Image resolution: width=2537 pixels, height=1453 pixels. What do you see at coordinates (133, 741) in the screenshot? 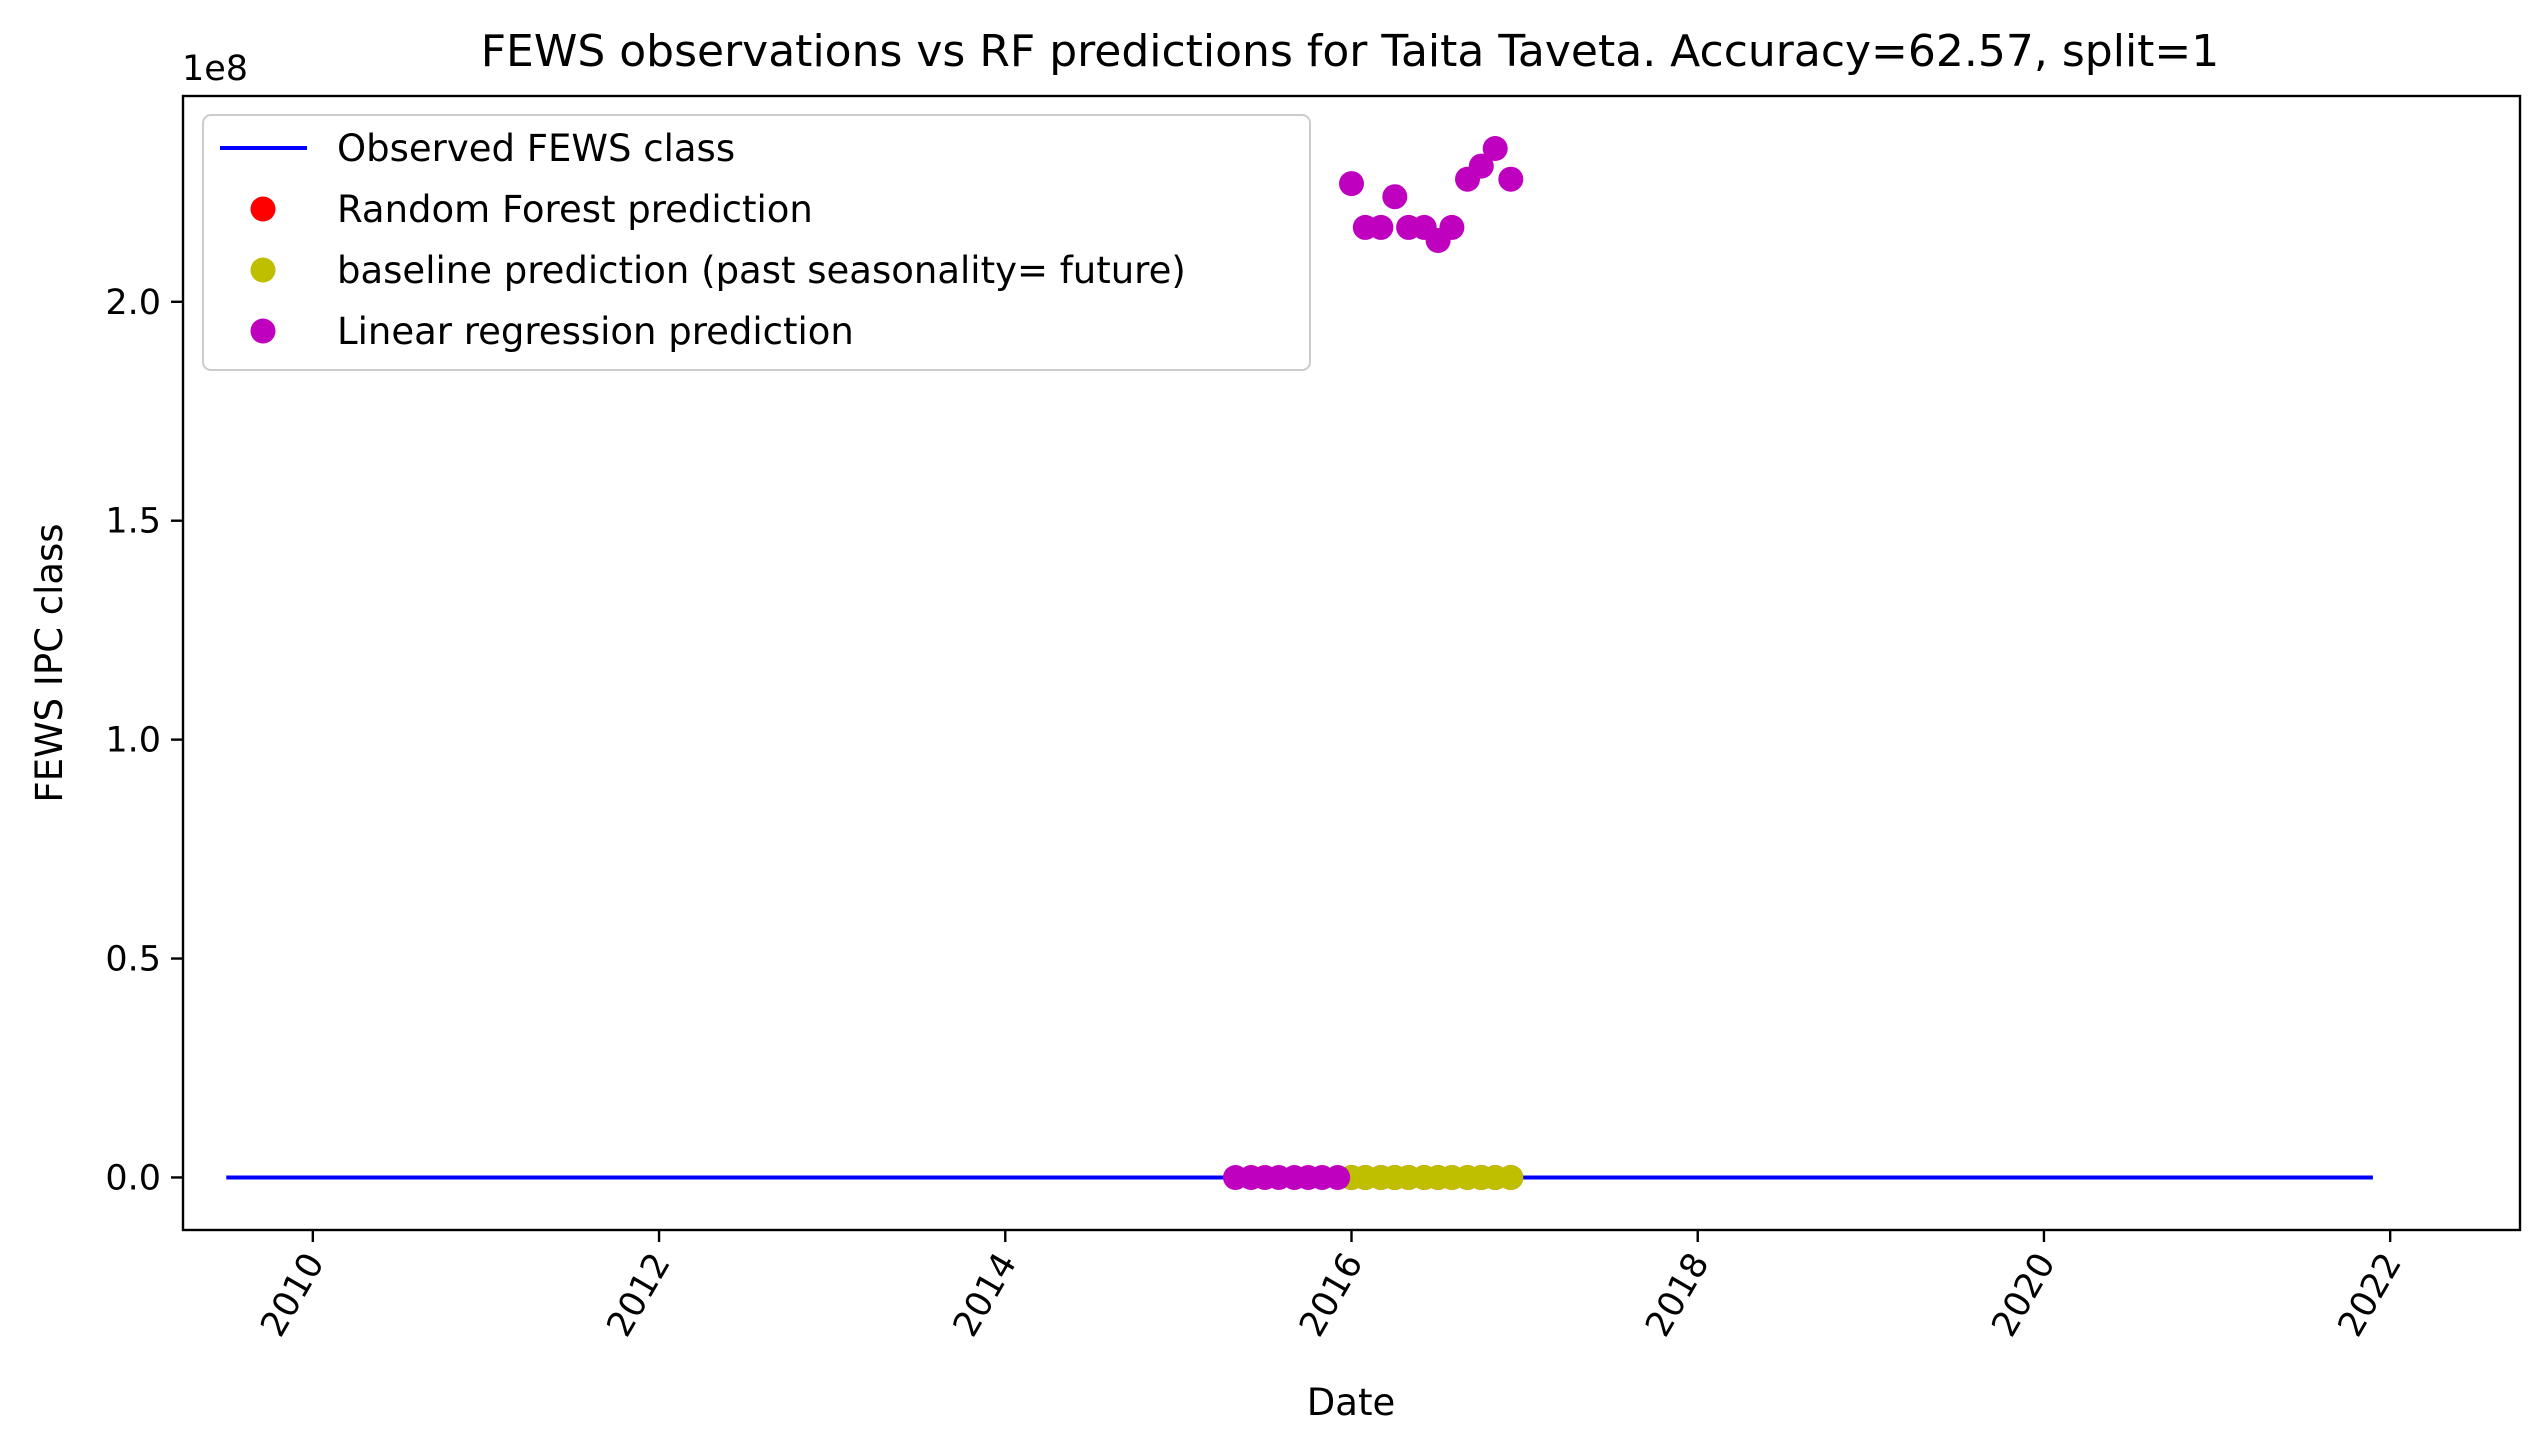
I see `y-tick-label: 1.0` at bounding box center [133, 741].